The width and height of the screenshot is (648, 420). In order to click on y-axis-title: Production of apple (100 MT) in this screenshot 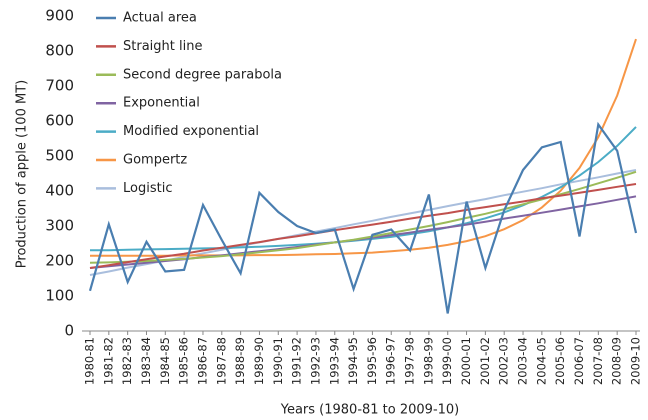, I will do `click(22, 174)`.